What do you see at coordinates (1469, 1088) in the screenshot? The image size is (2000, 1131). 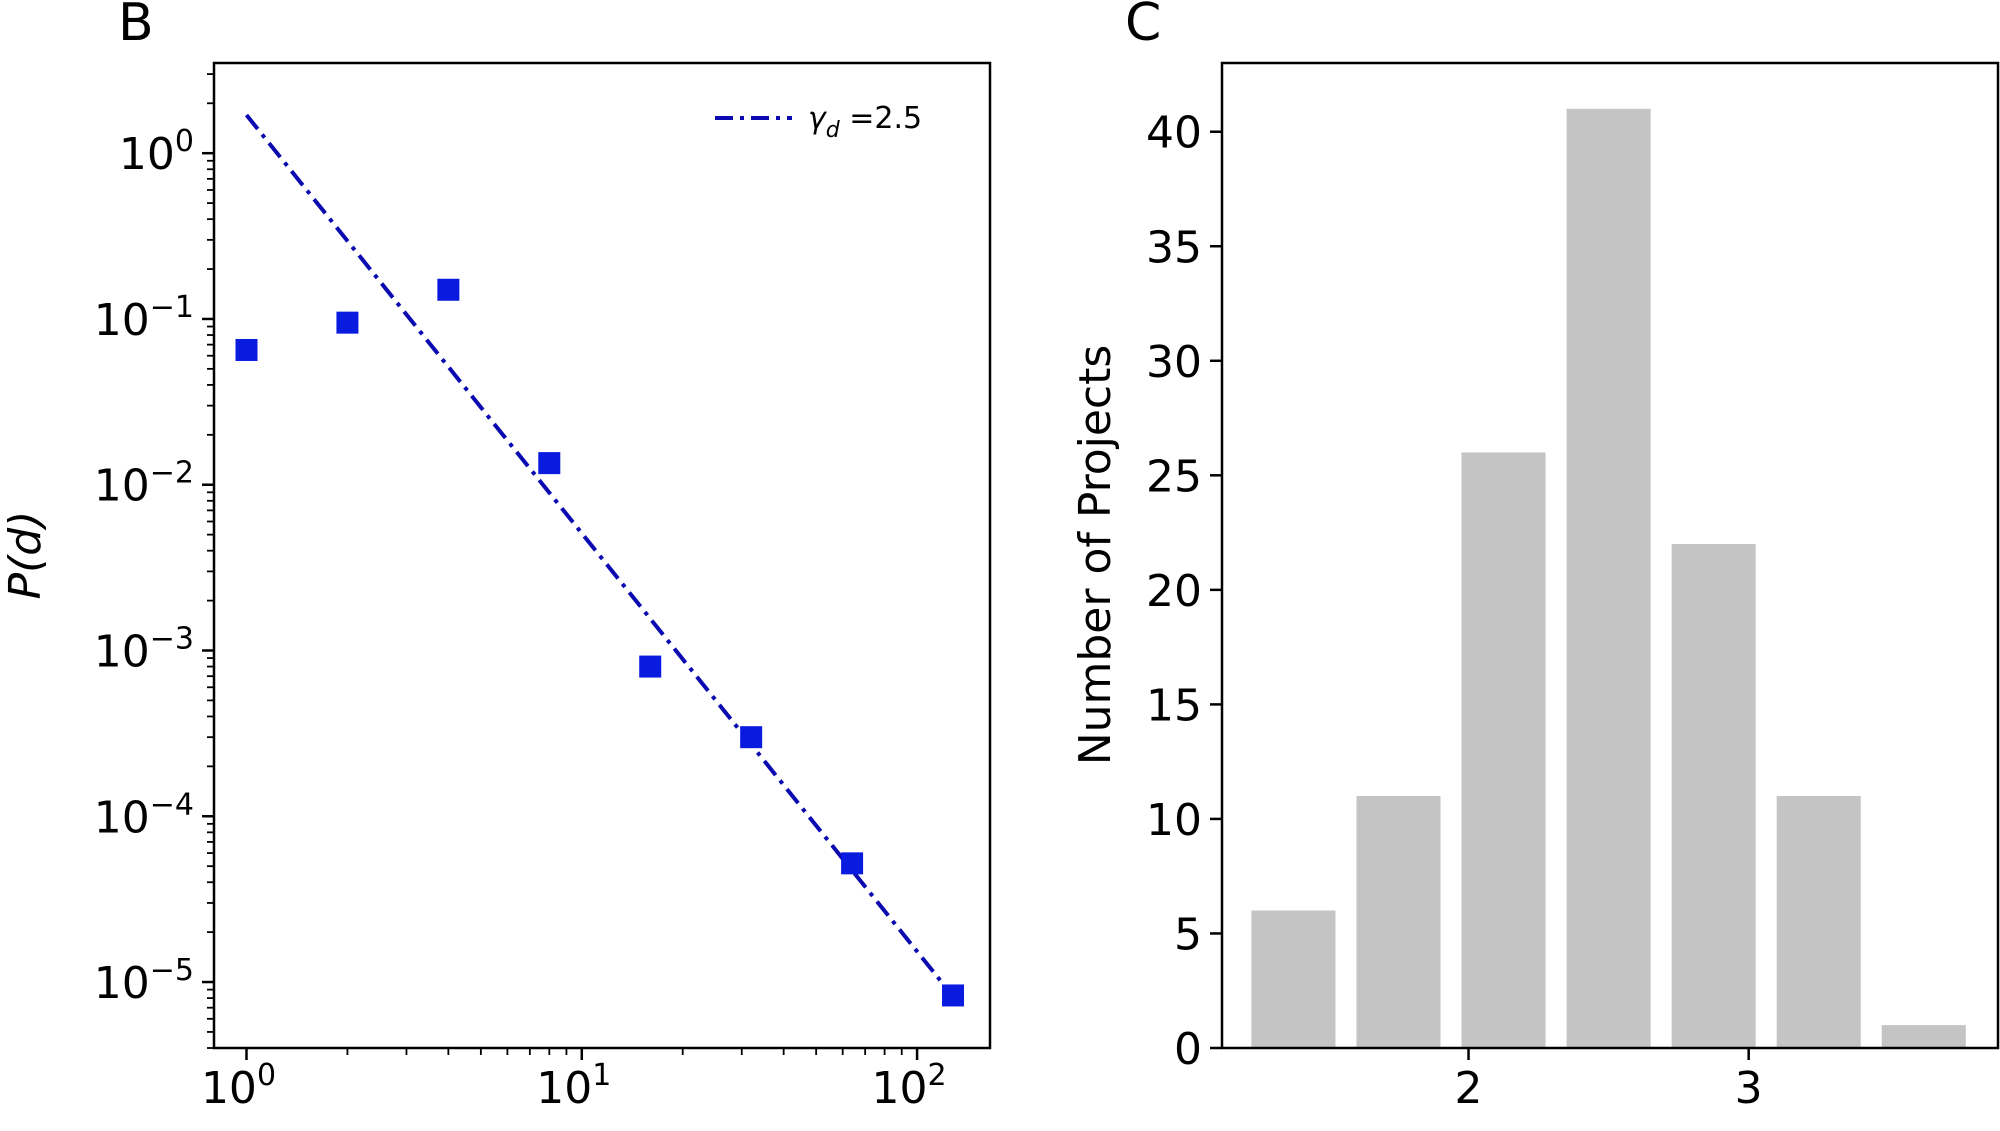 I see `x-tick-label: 2` at bounding box center [1469, 1088].